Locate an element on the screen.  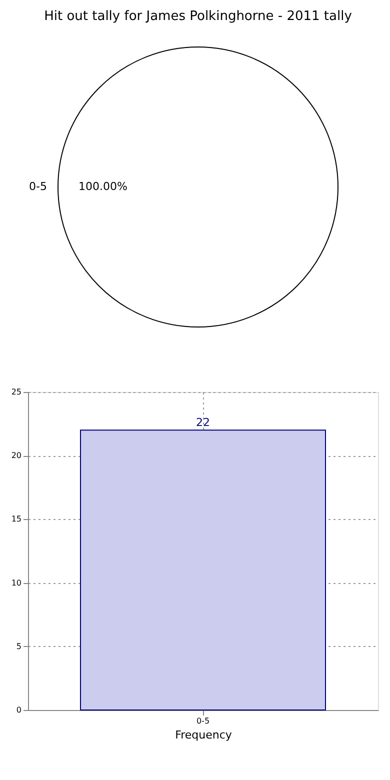
y-tick-label: 15 is located at coordinates (16, 519).